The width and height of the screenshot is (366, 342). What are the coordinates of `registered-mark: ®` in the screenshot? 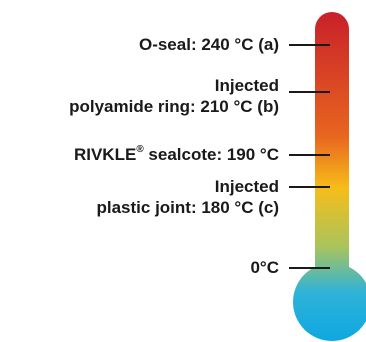 It's located at (140, 150).